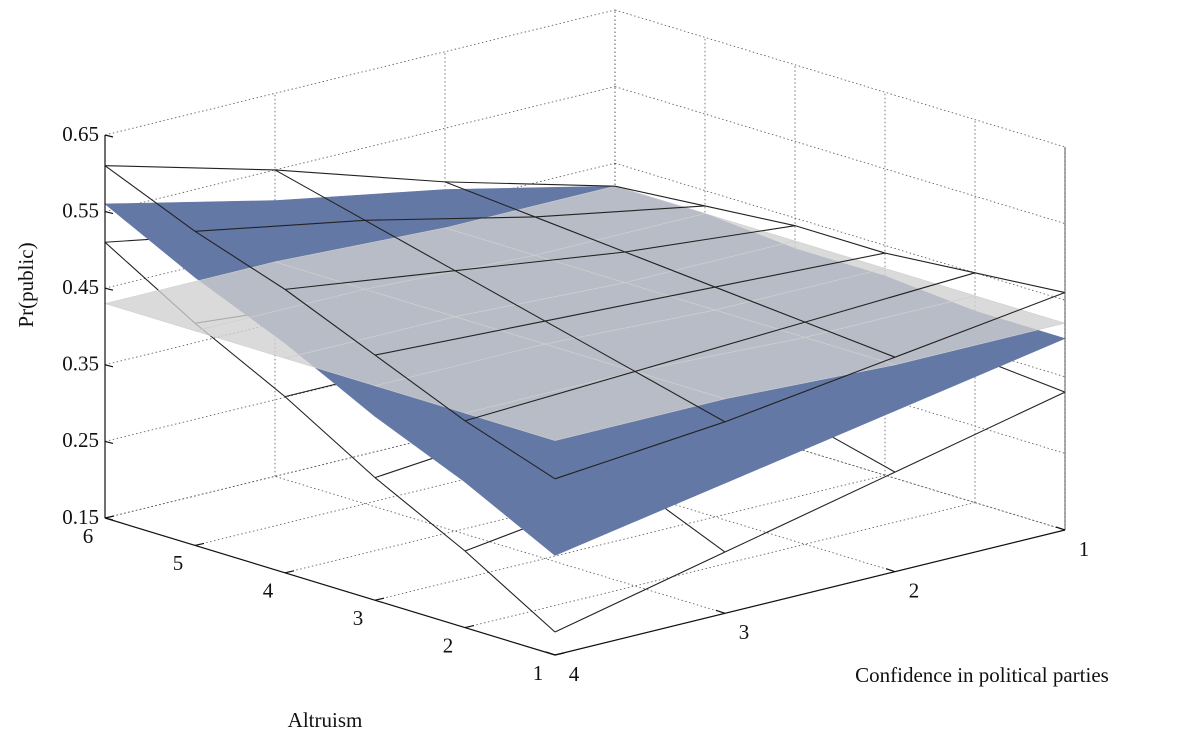  Describe the element at coordinates (330, 586) in the screenshot. I see `y-axis` at that location.